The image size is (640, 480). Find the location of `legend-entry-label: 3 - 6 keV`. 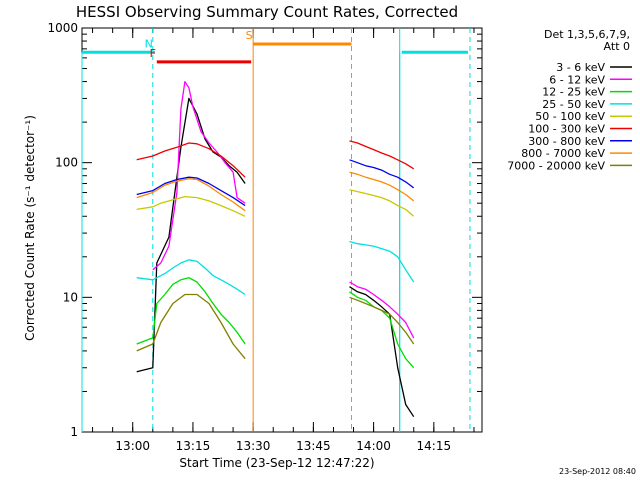

legend-entry-label: 3 - 6 keV is located at coordinates (580, 67).